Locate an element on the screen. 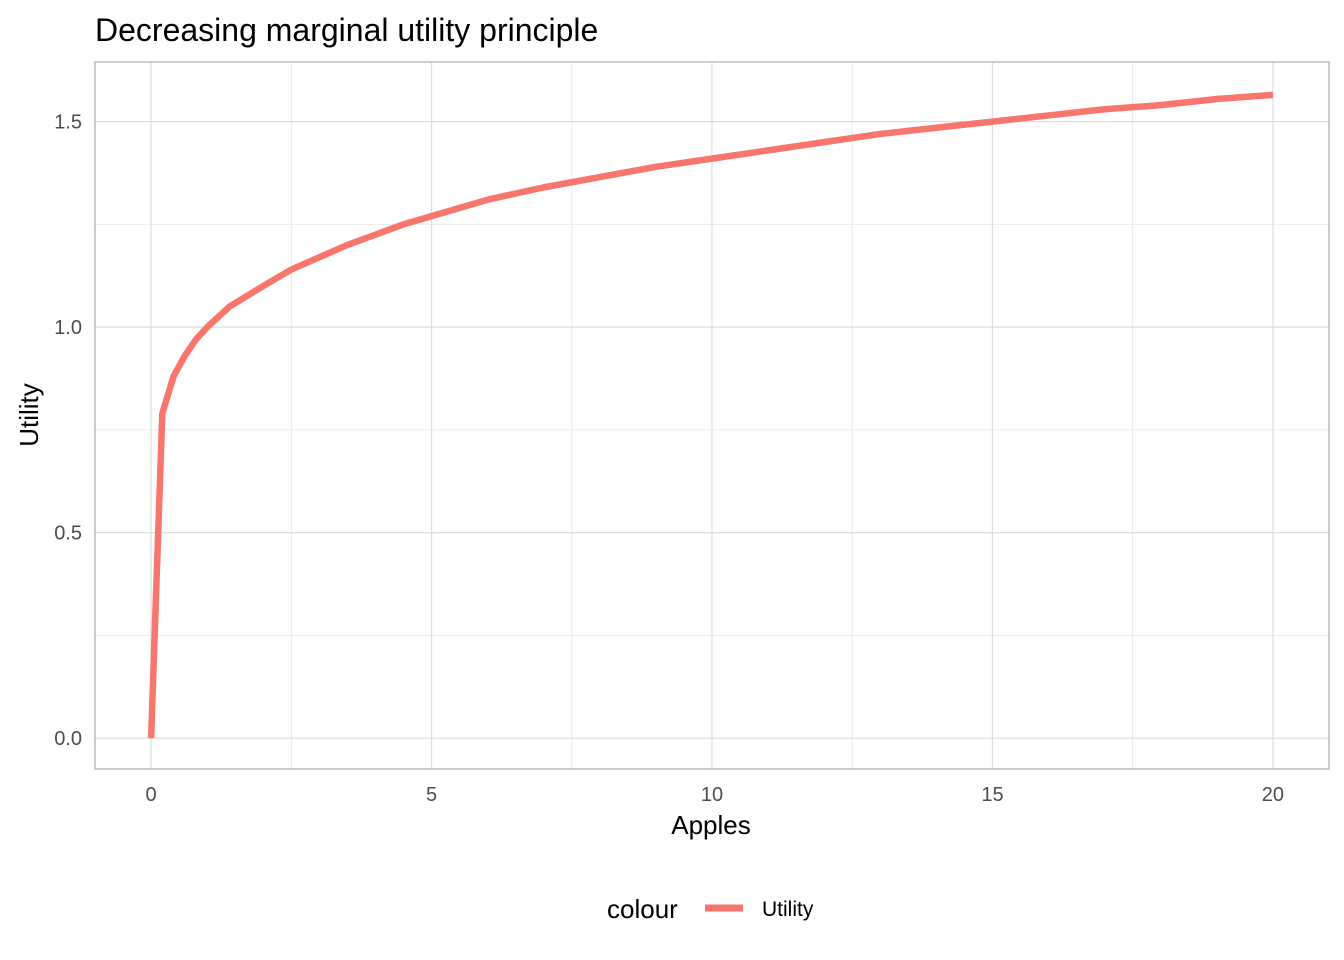 This screenshot has width=1344, height=960. chart-title: Decreasing marginal utility principle is located at coordinates (346, 30).